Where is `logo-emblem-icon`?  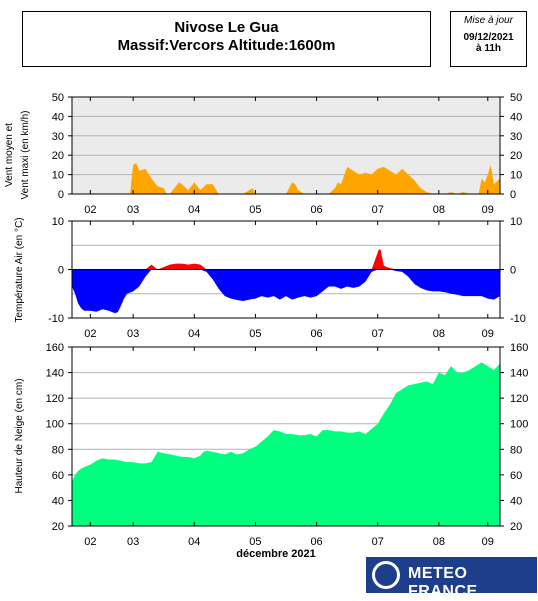 logo-emblem-icon is located at coordinates (386, 575).